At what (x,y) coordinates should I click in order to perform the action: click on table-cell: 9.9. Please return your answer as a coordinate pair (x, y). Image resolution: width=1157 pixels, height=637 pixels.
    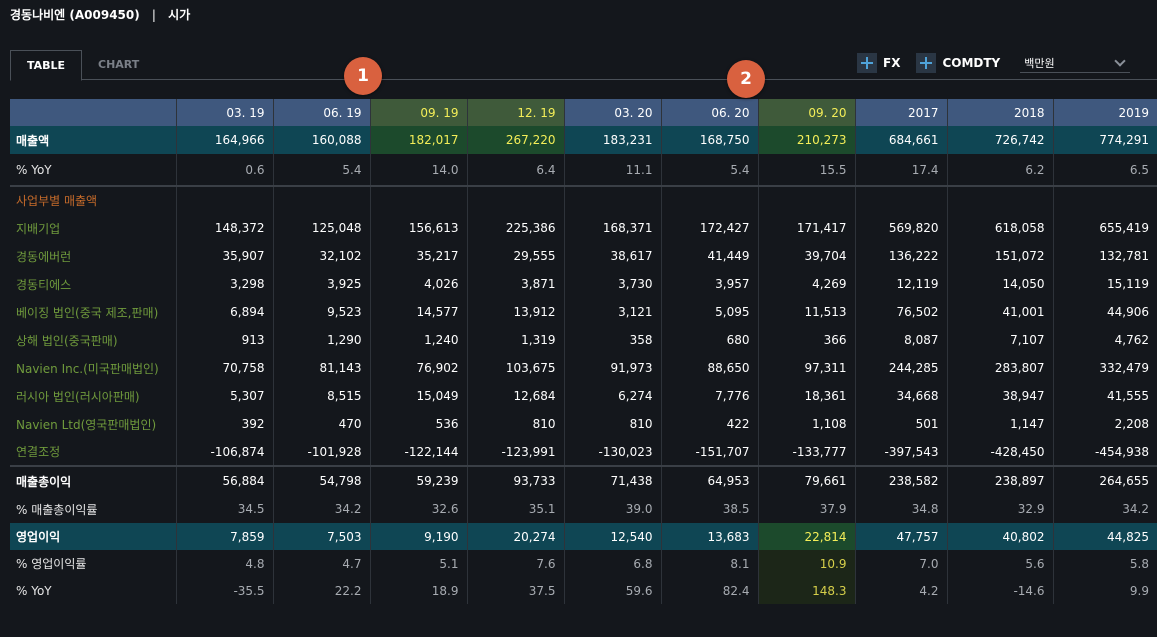
    Looking at the image, I should click on (1104, 590).